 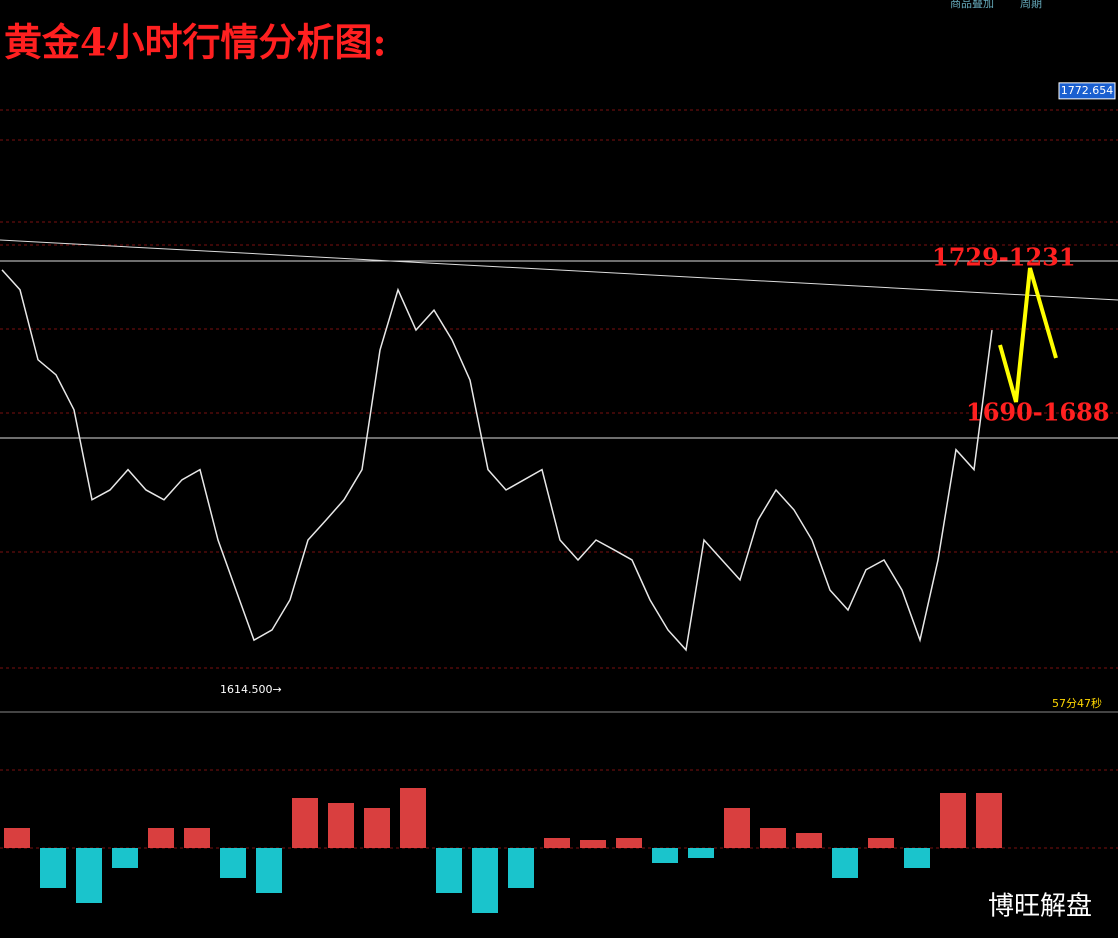 I want to click on annotation: 1729-1231, so click(x=1004, y=257).